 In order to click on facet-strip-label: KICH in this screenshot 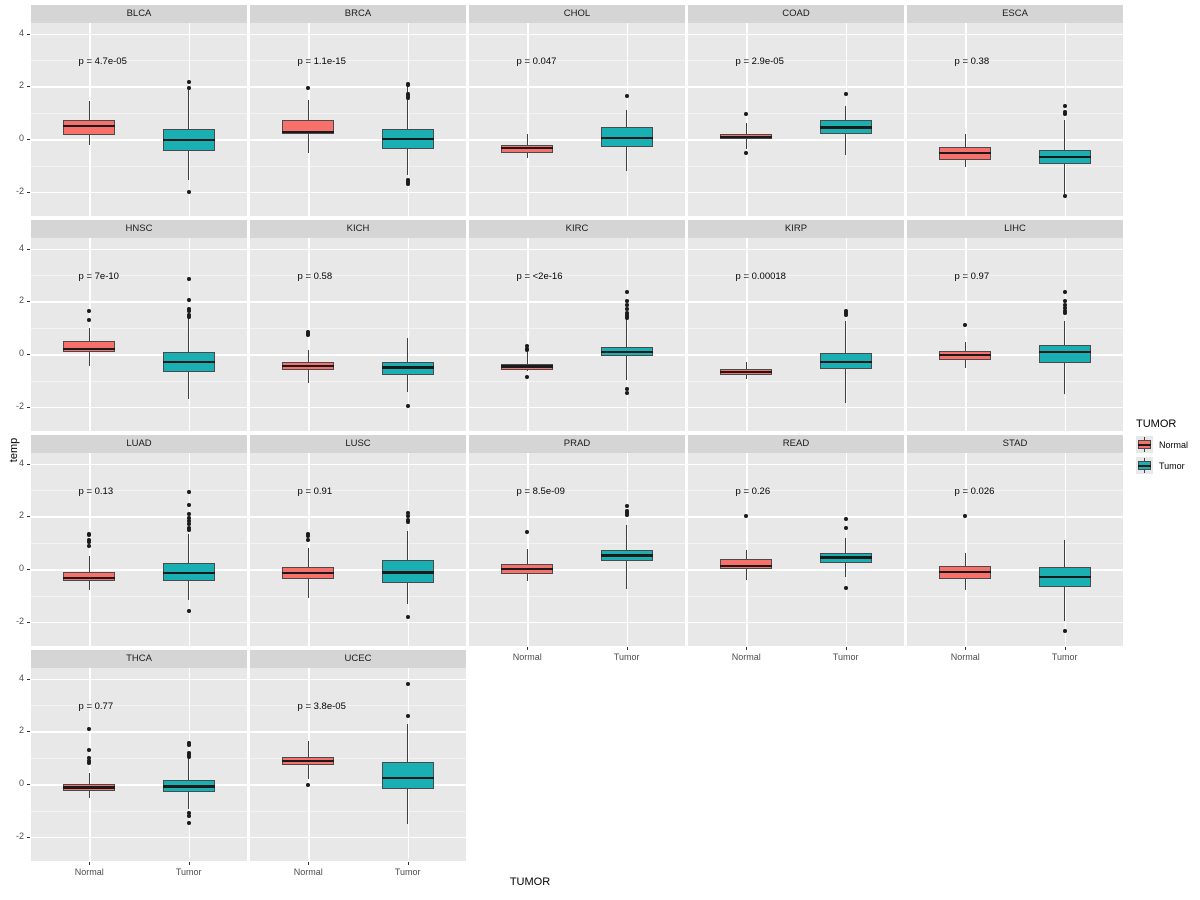, I will do `click(358, 229)`.